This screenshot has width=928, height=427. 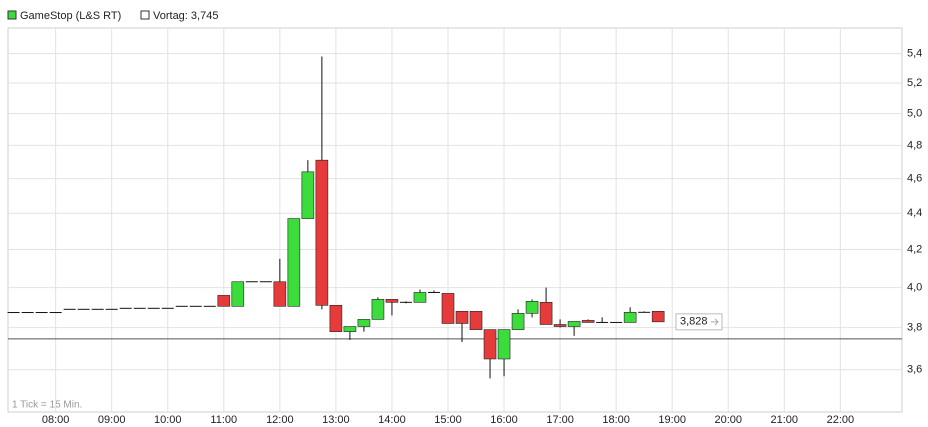 I want to click on x-tick-label: 18:00, so click(x=616, y=420).